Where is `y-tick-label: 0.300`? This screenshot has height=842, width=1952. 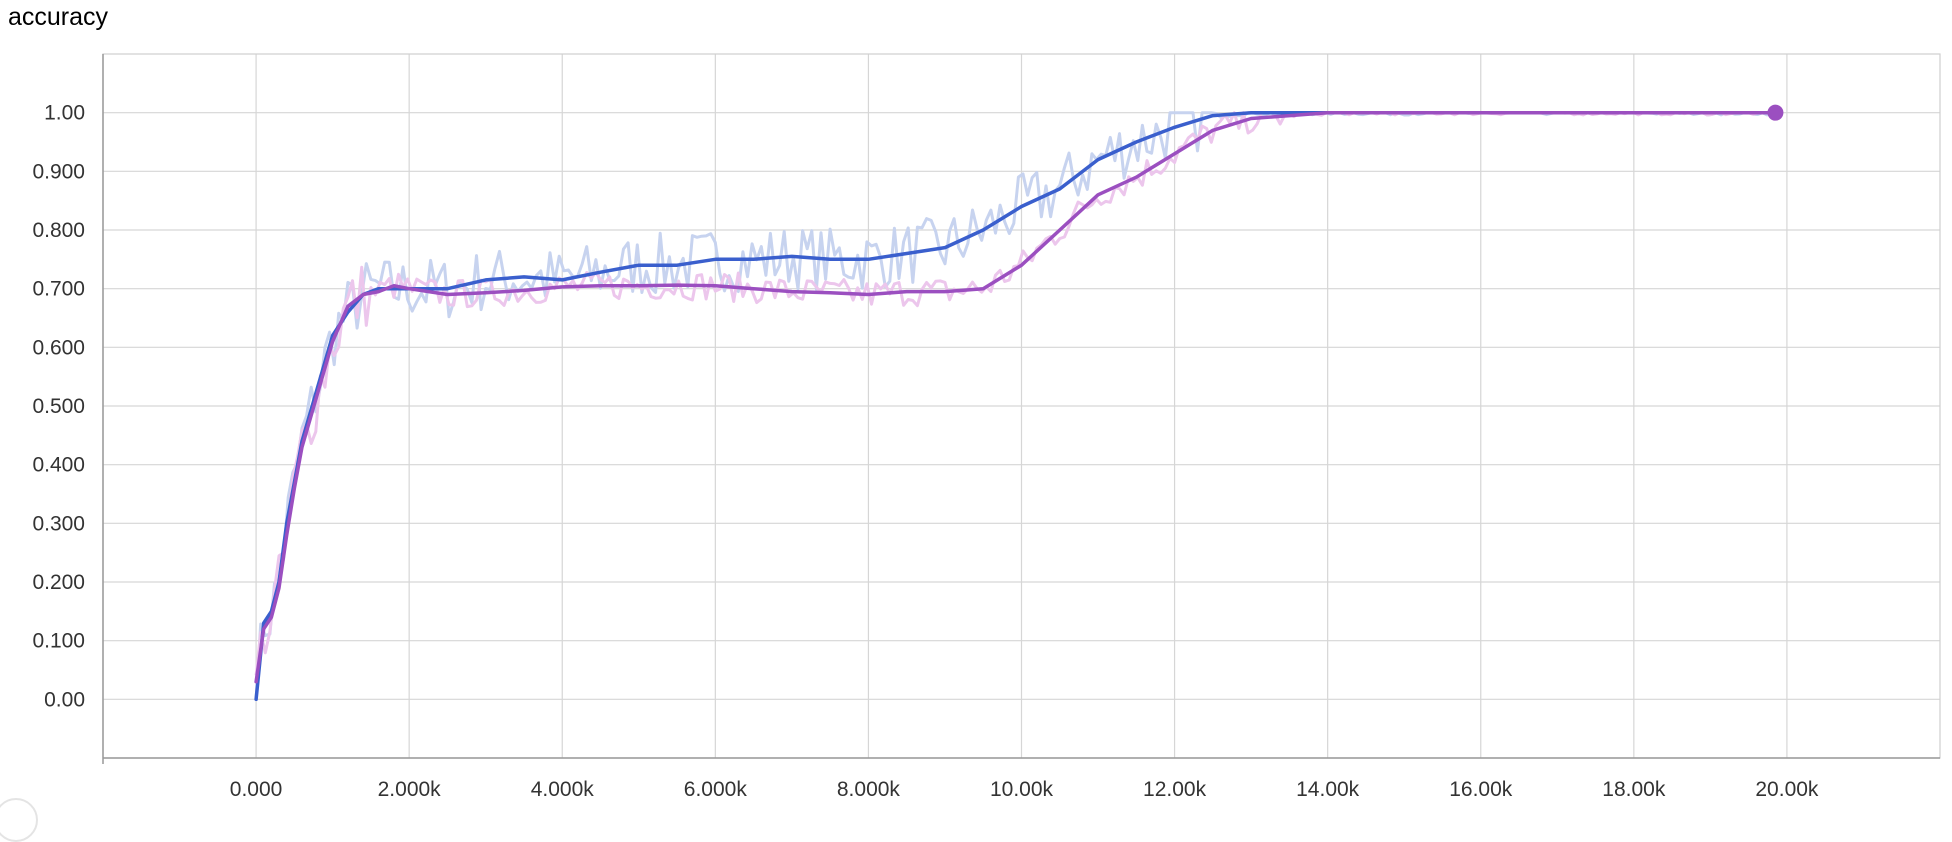
y-tick-label: 0.300 is located at coordinates (58, 523).